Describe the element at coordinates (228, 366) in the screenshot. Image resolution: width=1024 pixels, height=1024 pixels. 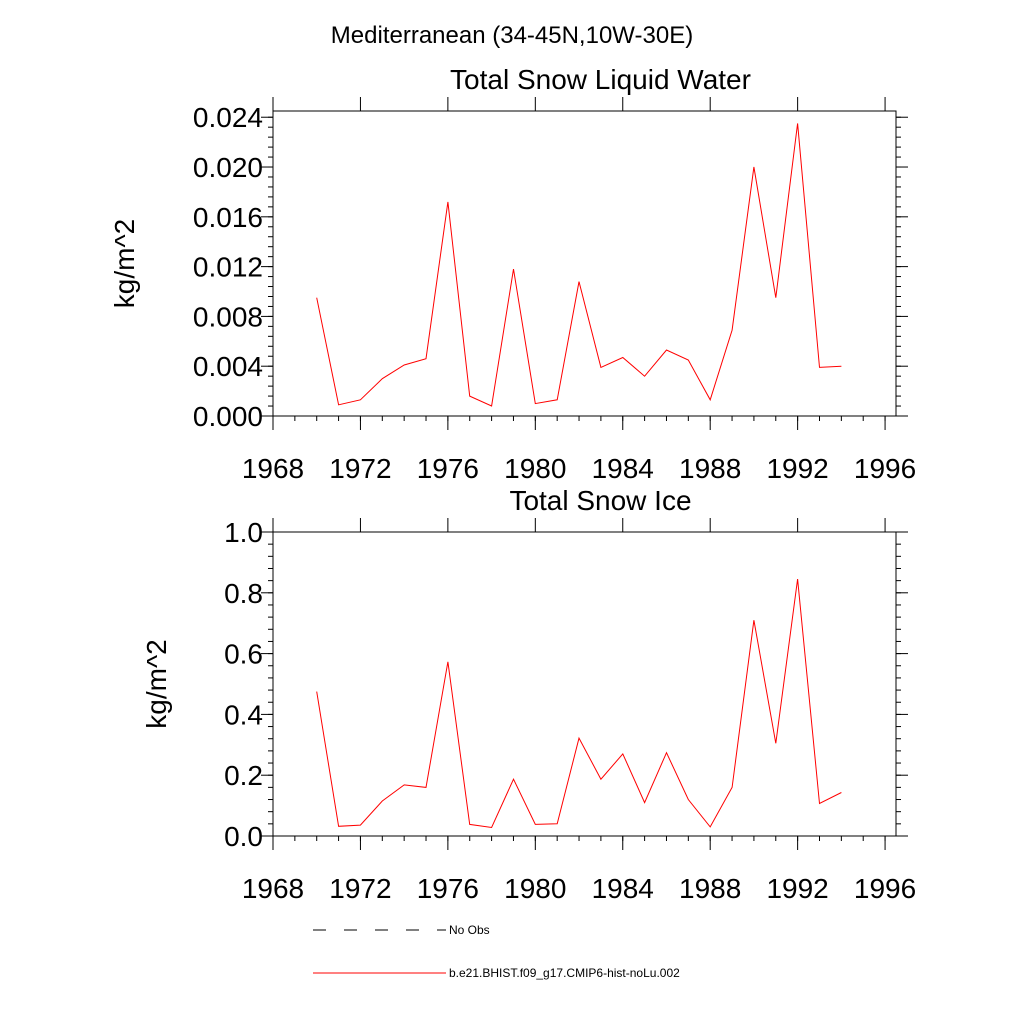
I see `y-tick-label: 0.004` at that location.